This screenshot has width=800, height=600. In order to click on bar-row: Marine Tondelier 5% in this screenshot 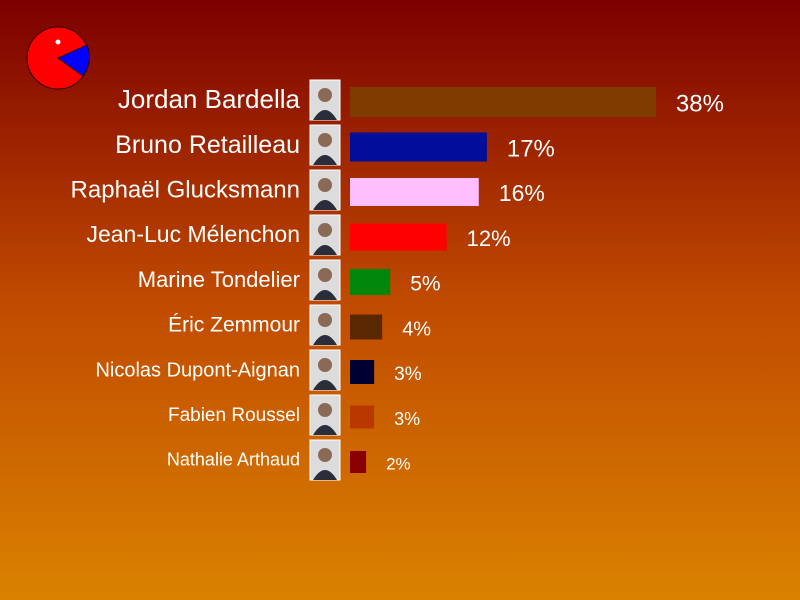, I will do `click(289, 280)`.